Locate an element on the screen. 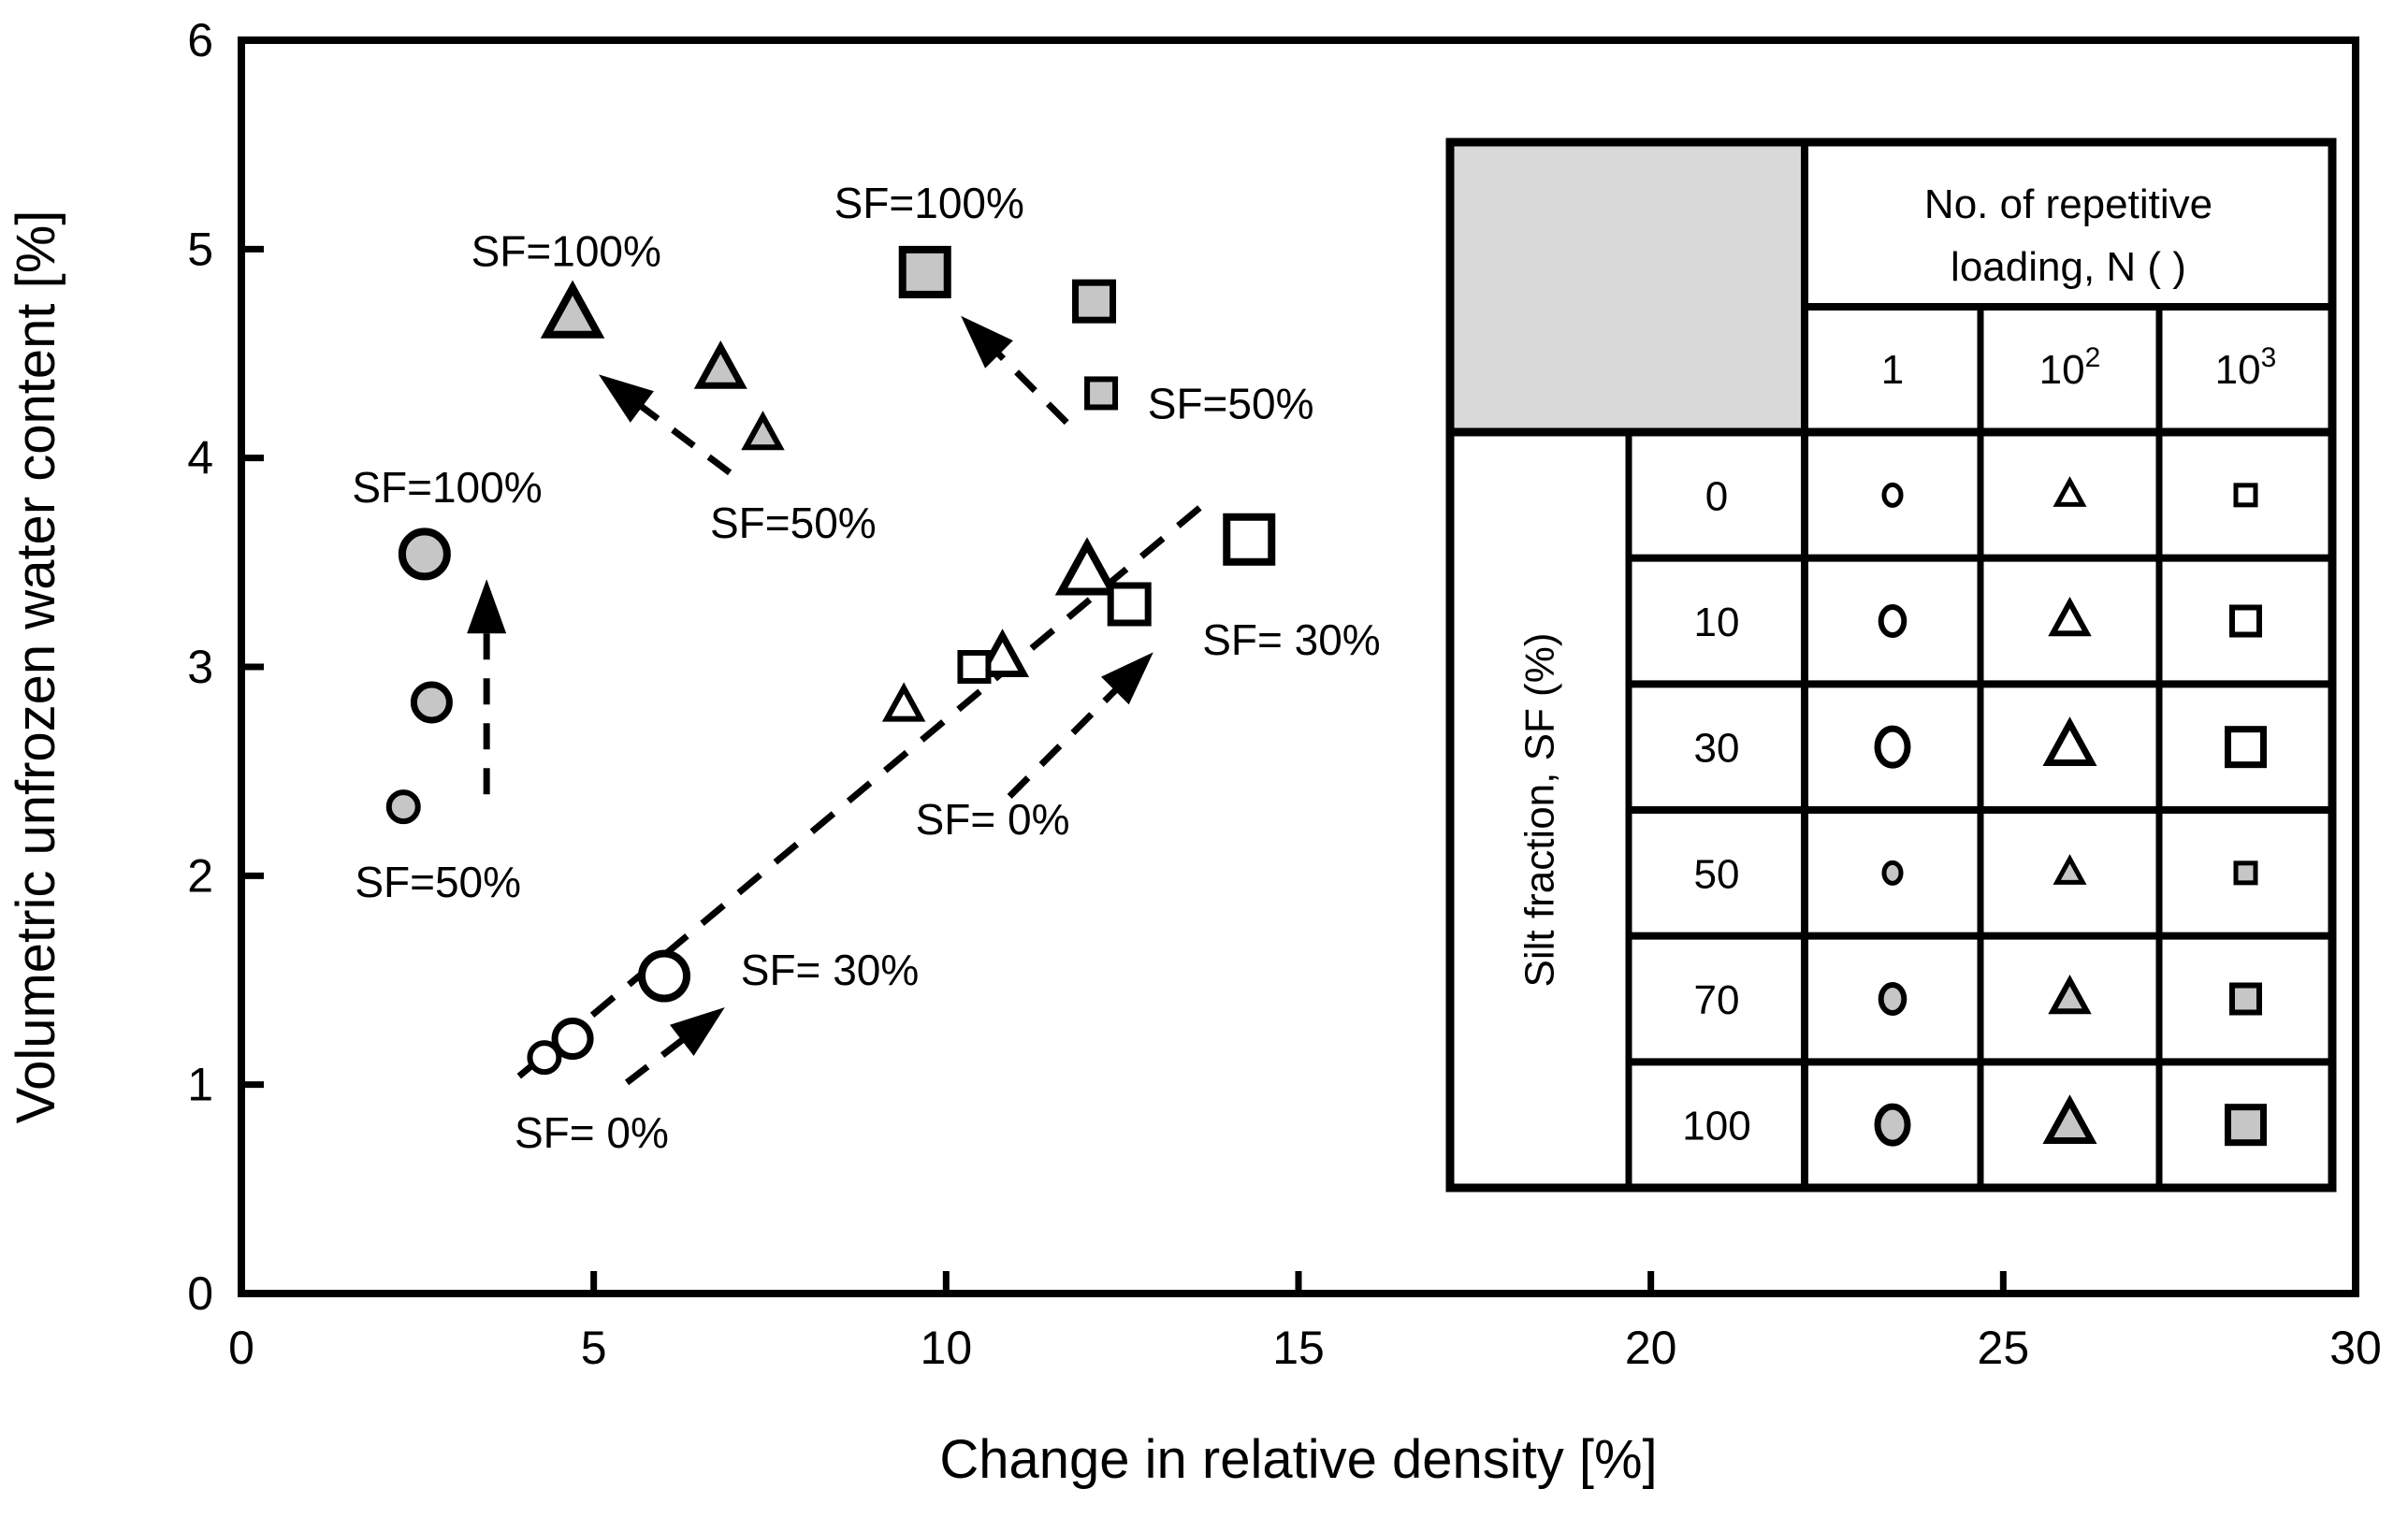 This screenshot has height=1518, width=2408. circles-up-arrow-head is located at coordinates (487, 606).